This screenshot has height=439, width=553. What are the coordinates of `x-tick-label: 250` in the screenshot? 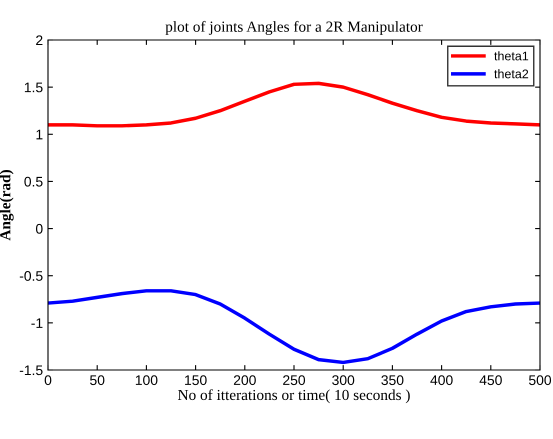 It's located at (294, 380).